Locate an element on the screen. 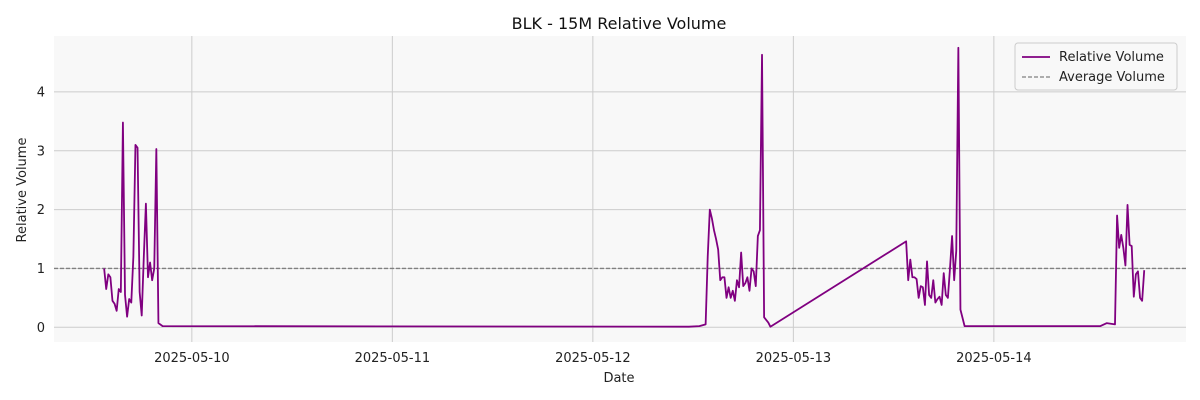  y-tick-label: 0 is located at coordinates (41, 328).